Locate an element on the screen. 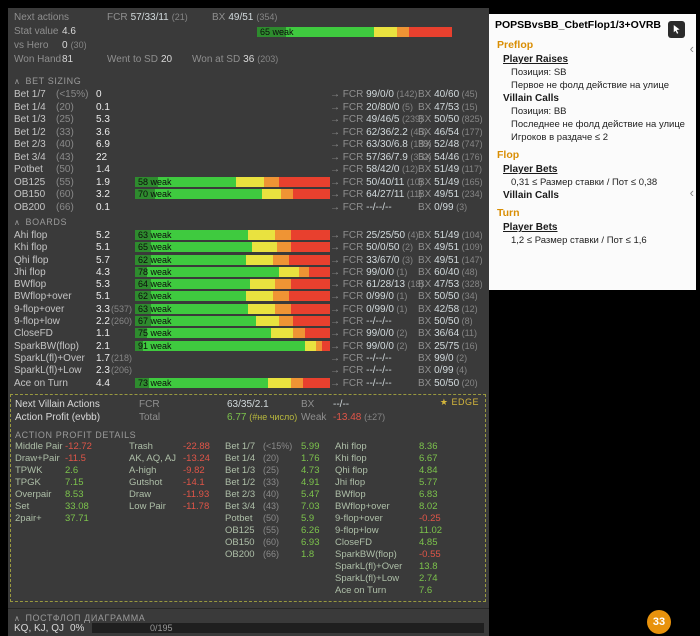 The height and width of the screenshot is (636, 700). profit-row: Middle Pair -12.72 is located at coordinates (71, 447).